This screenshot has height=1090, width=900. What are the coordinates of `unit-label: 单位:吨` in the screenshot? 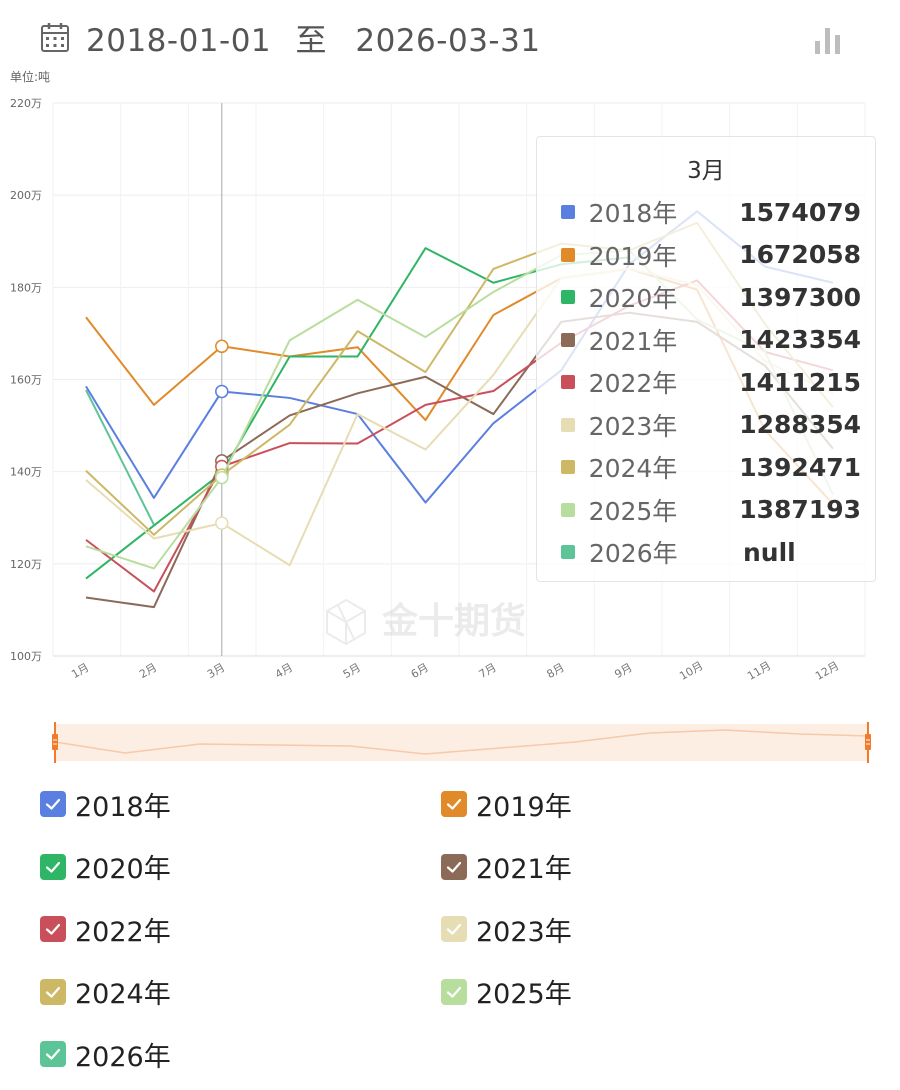 It's located at (30, 77).